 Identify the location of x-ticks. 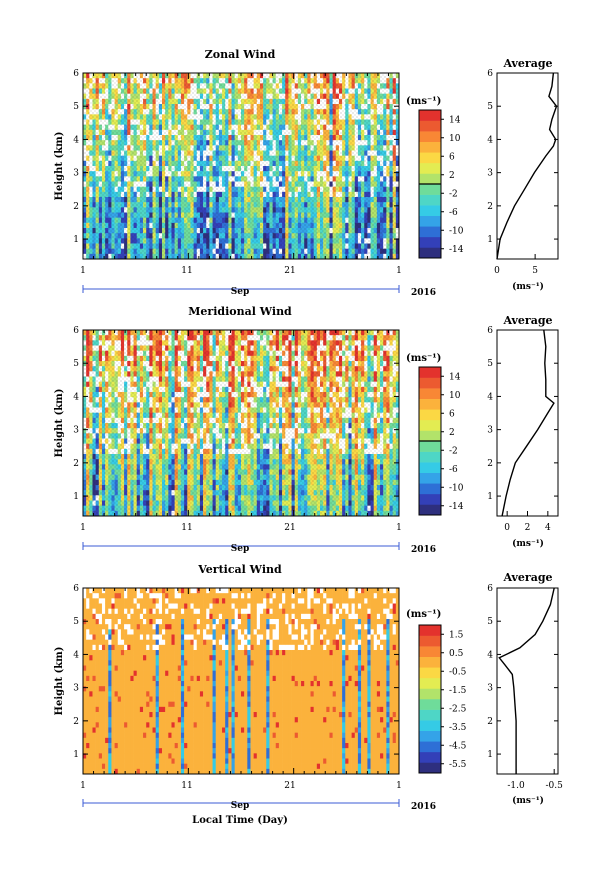
(241, 166).